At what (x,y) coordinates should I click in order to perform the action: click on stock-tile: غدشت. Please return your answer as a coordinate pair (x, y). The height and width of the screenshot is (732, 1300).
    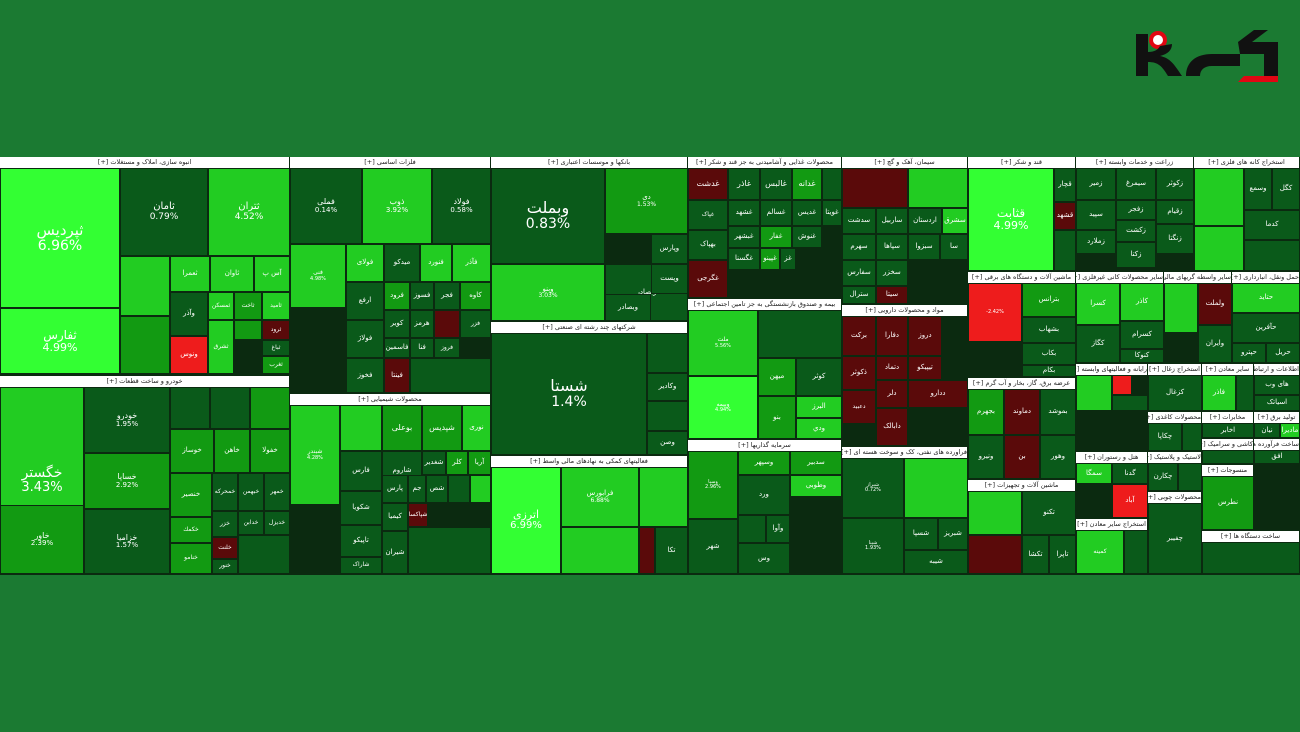
    Looking at the image, I should click on (708, 184).